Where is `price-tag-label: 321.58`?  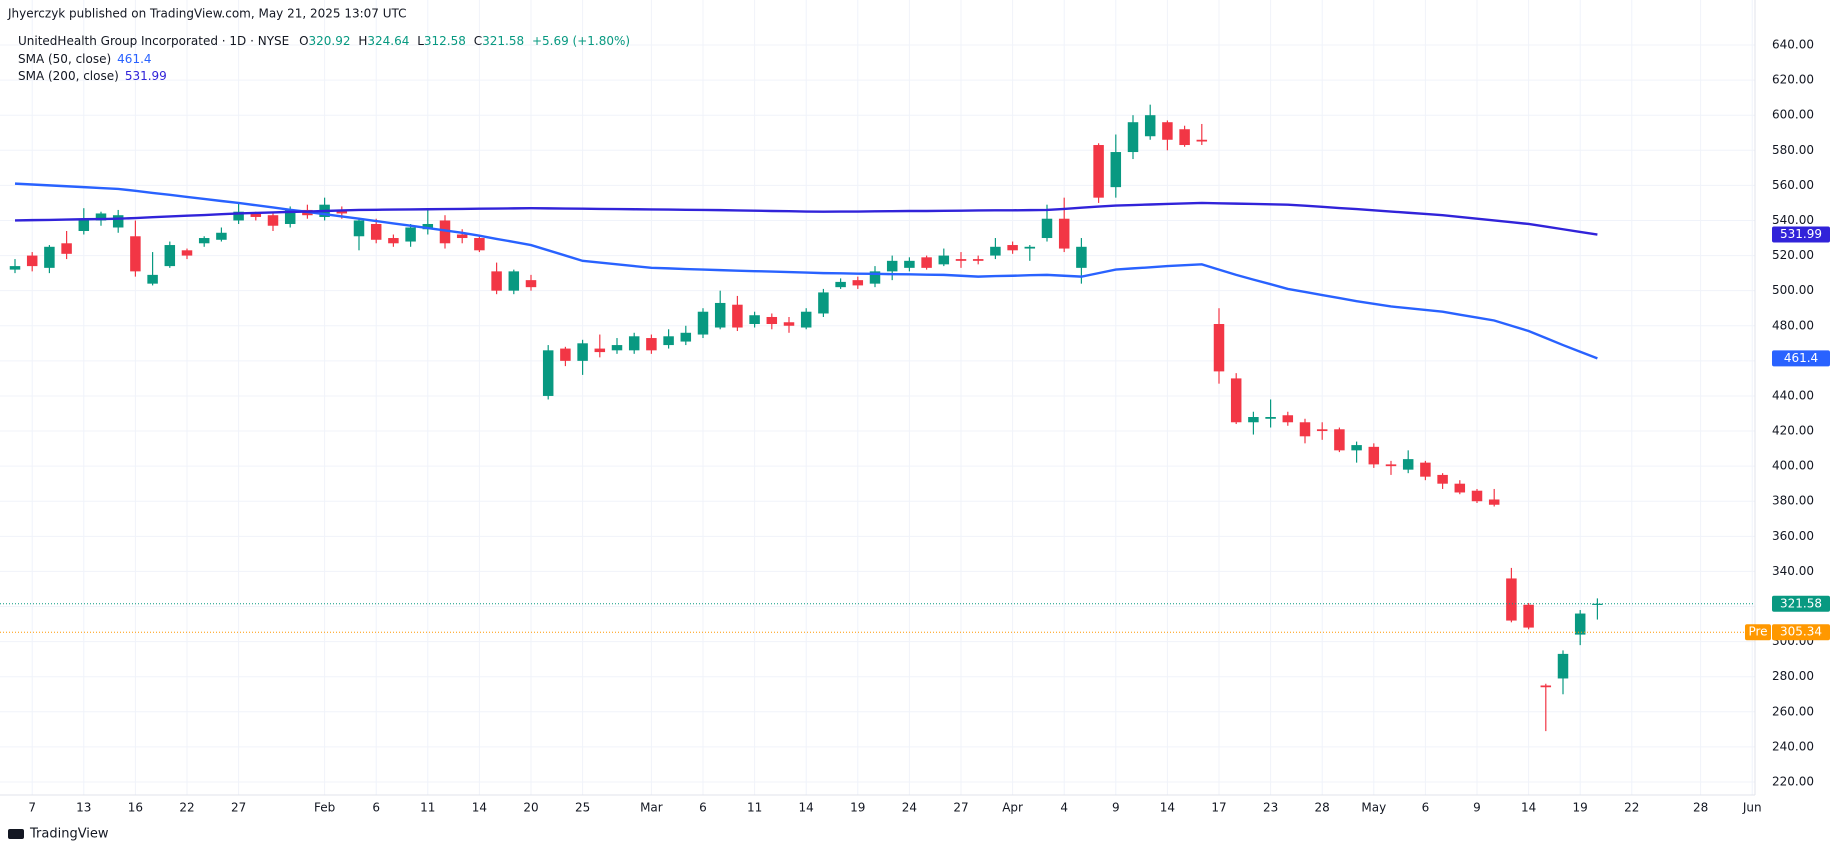
price-tag-label: 321.58 is located at coordinates (1801, 603).